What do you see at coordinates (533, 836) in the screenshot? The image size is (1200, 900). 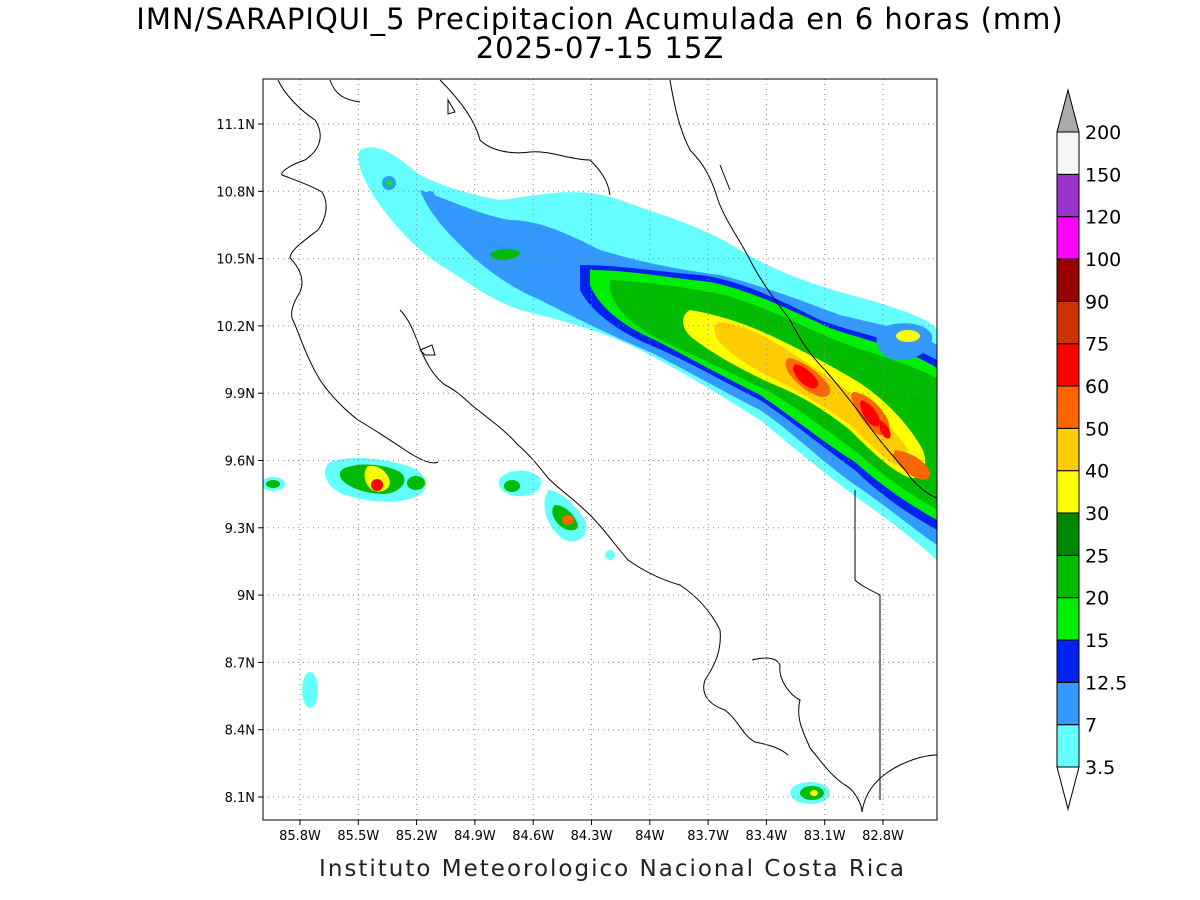 I see `lon-tick-label: 84.6W` at bounding box center [533, 836].